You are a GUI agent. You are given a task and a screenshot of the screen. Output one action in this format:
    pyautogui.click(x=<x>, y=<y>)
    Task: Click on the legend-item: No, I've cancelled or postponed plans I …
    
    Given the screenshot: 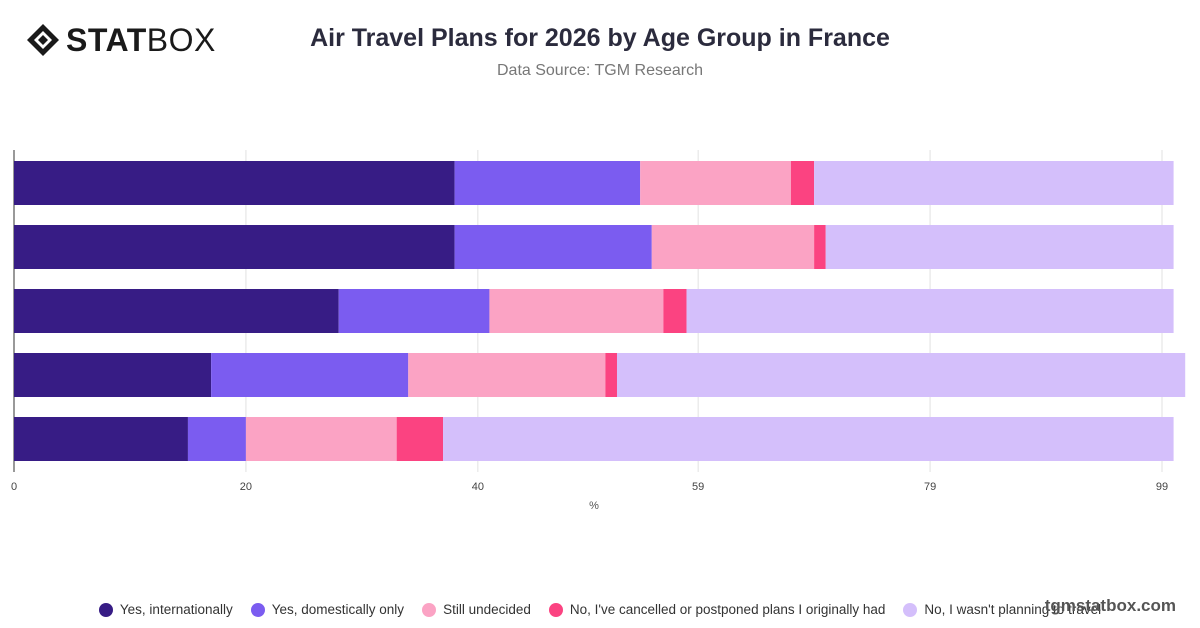 What is the action you would take?
    pyautogui.click(x=717, y=609)
    